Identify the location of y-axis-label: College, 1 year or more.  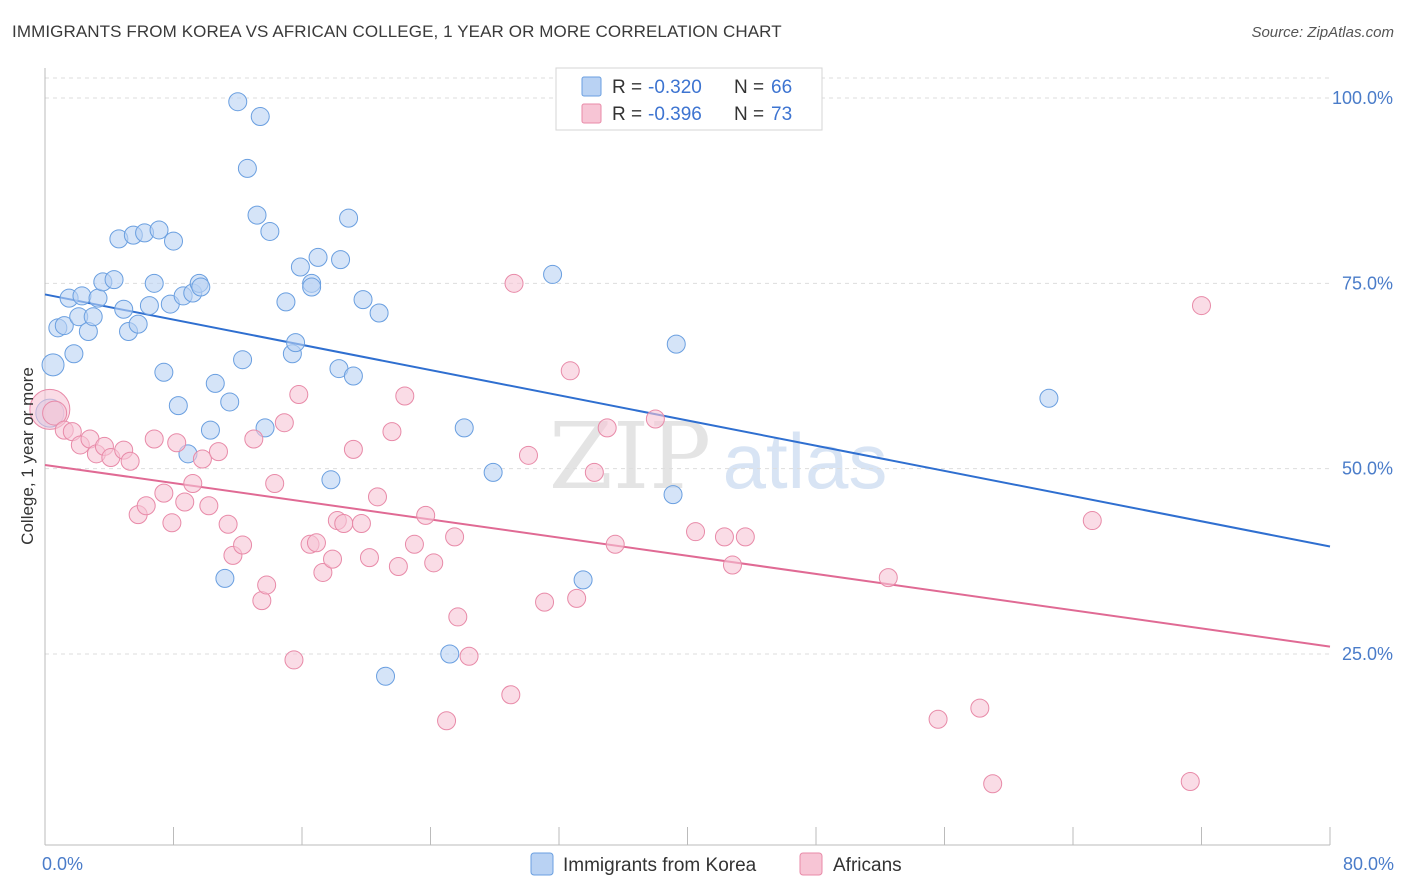
(27, 456).